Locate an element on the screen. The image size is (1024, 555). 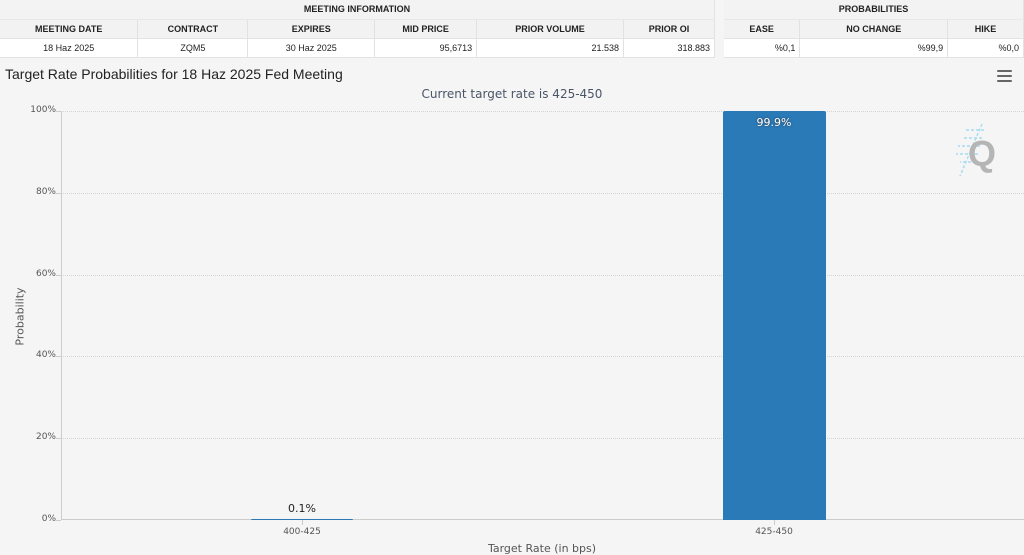
bar-label-400-425: 0.1% is located at coordinates (302, 508).